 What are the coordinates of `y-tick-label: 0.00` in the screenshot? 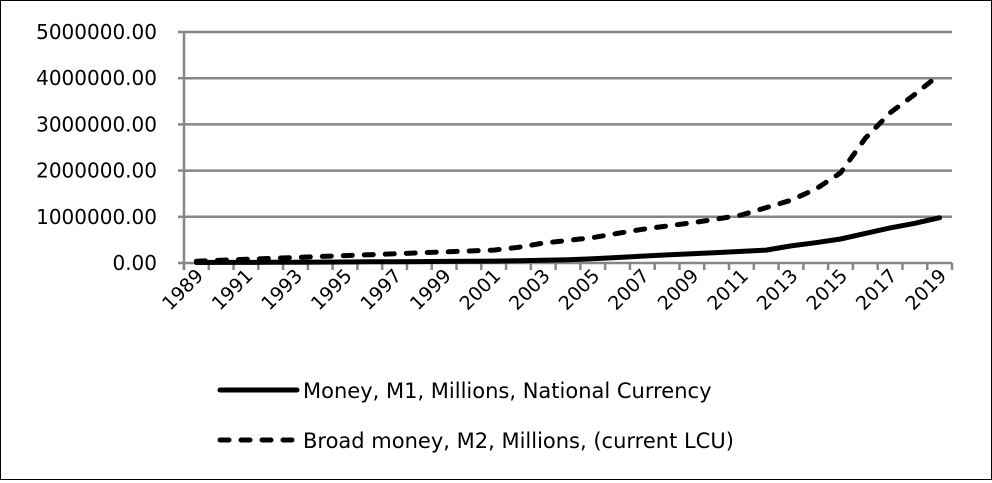 It's located at (134, 263).